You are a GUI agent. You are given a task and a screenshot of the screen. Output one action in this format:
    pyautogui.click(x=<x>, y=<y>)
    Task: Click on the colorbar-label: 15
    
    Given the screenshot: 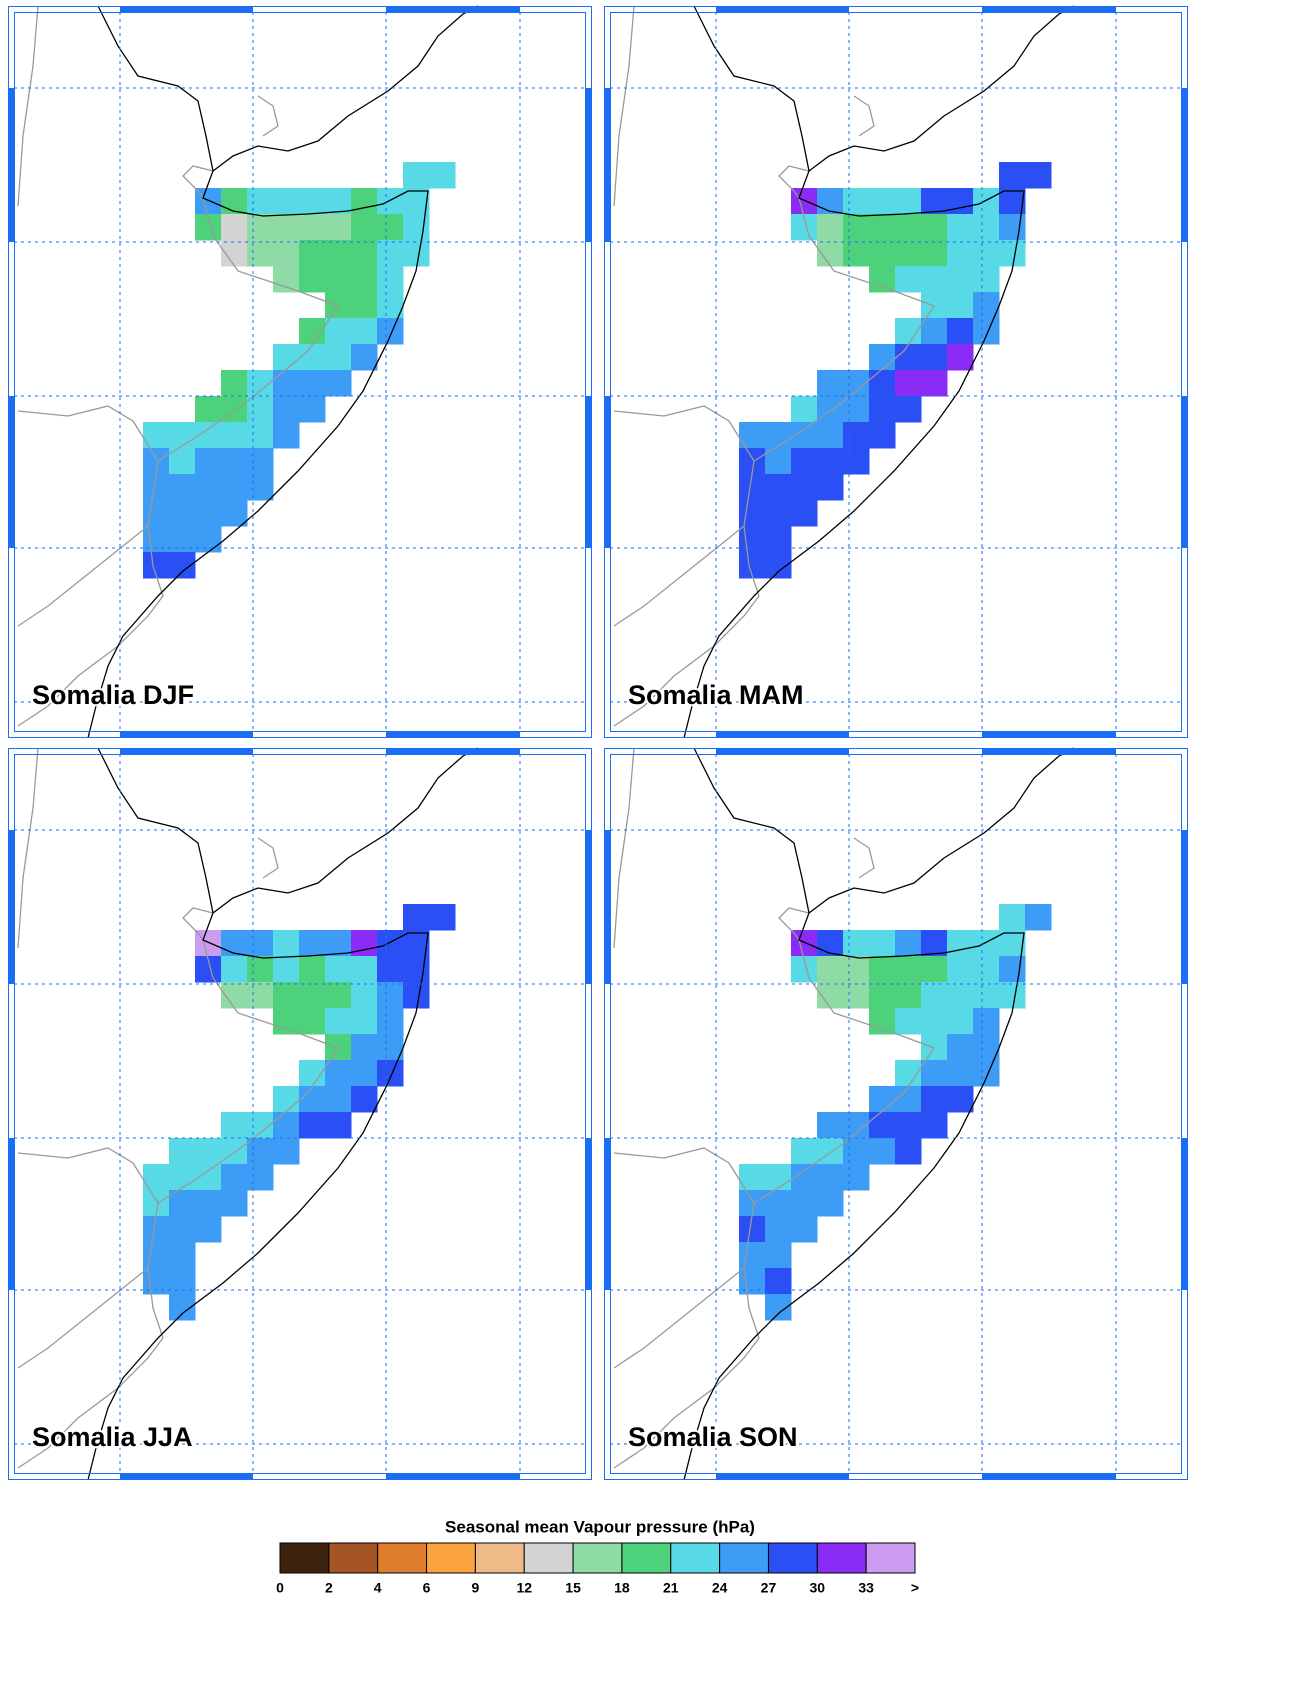 What is the action you would take?
    pyautogui.click(x=573, y=1588)
    